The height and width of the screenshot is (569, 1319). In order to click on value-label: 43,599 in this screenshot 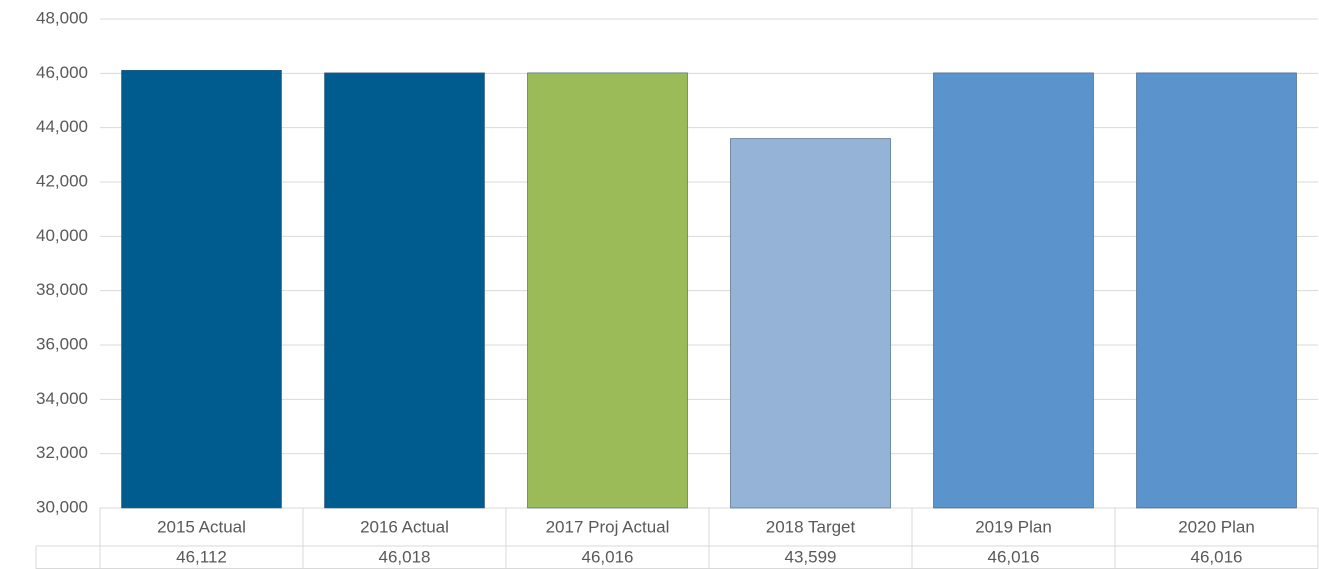, I will do `click(811, 557)`.